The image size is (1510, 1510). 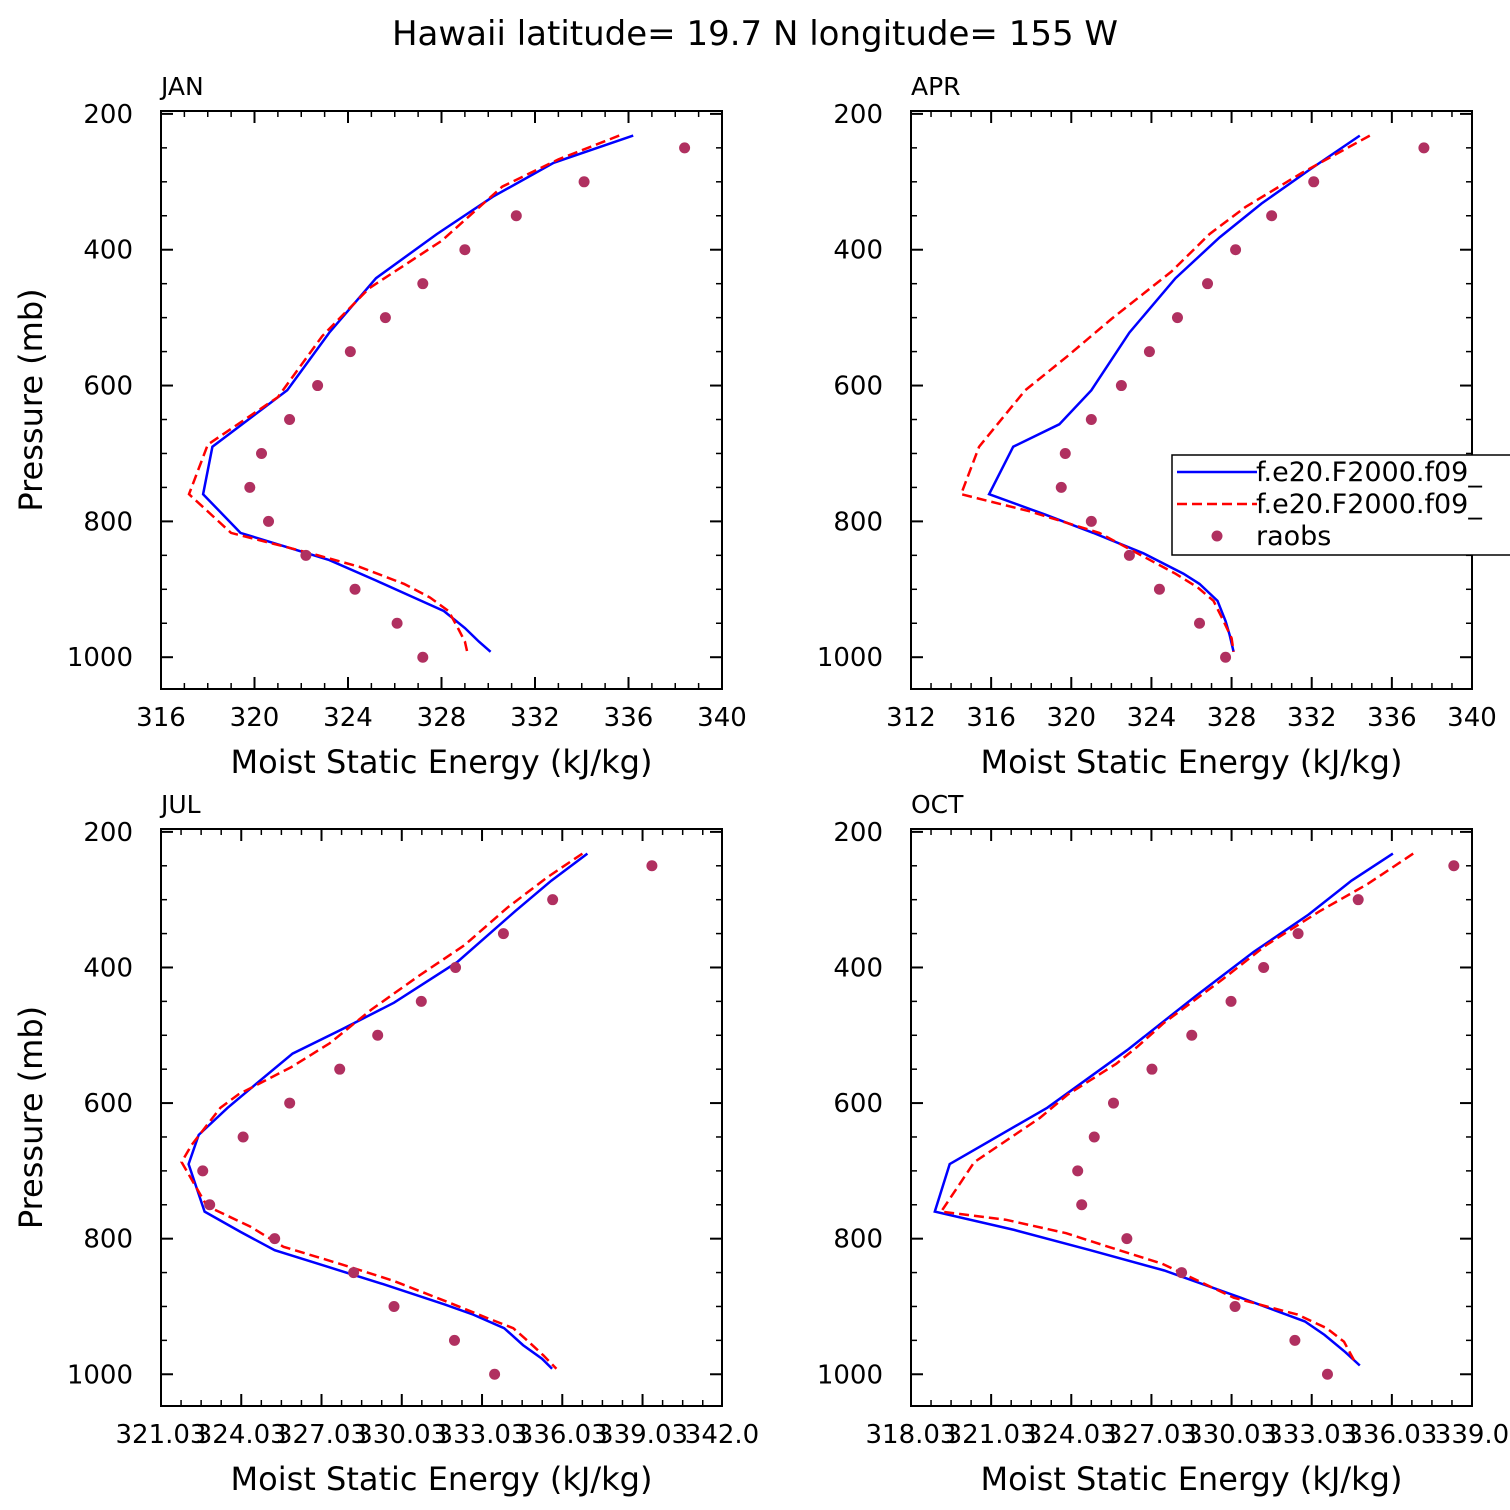 I want to click on panel-title: OCT, so click(x=937, y=804).